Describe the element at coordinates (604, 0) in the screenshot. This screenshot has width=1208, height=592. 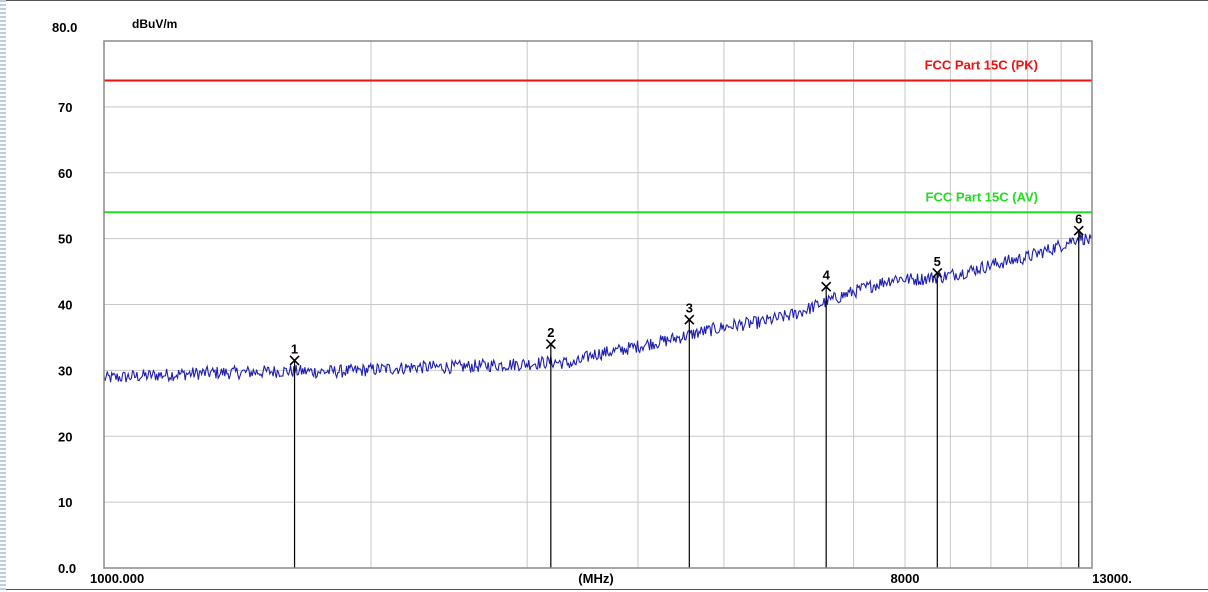
I see `window-top-border` at that location.